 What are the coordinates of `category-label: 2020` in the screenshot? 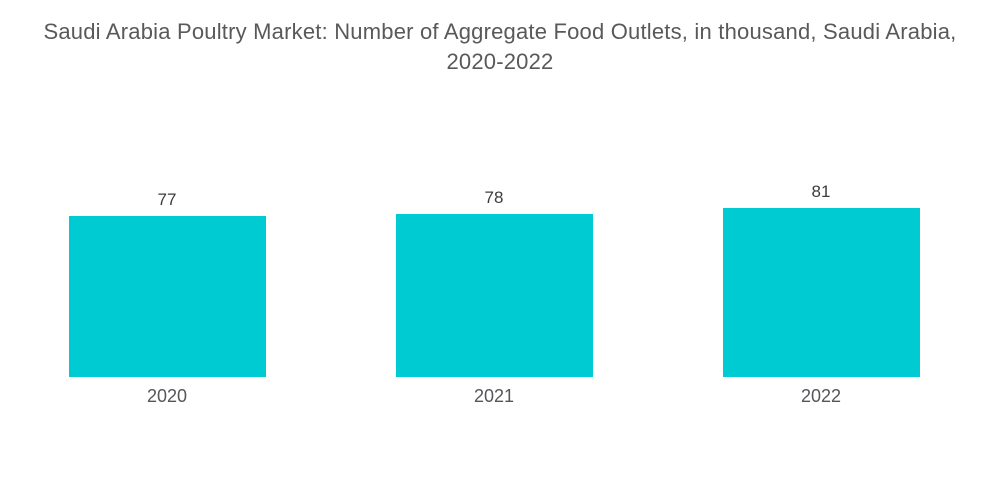 It's located at (167, 396).